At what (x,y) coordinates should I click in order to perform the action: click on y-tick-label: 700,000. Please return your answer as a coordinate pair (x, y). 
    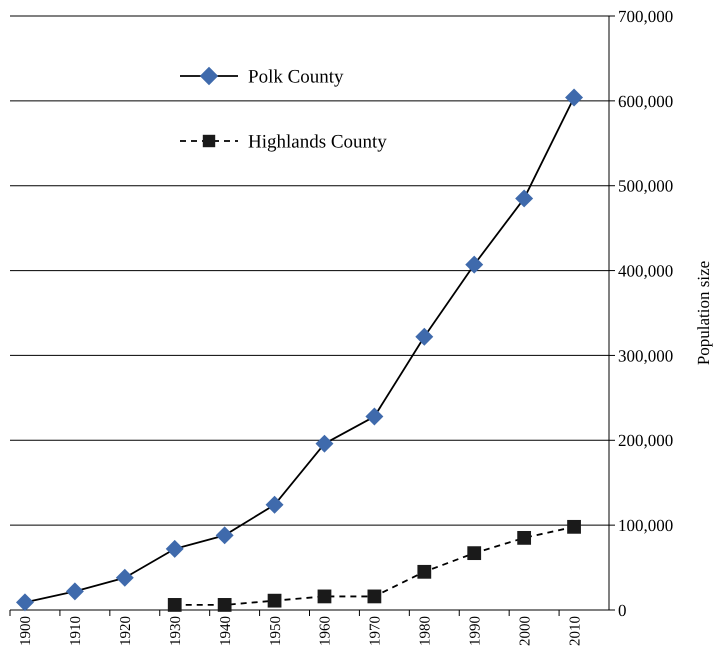
    Looking at the image, I should click on (646, 16).